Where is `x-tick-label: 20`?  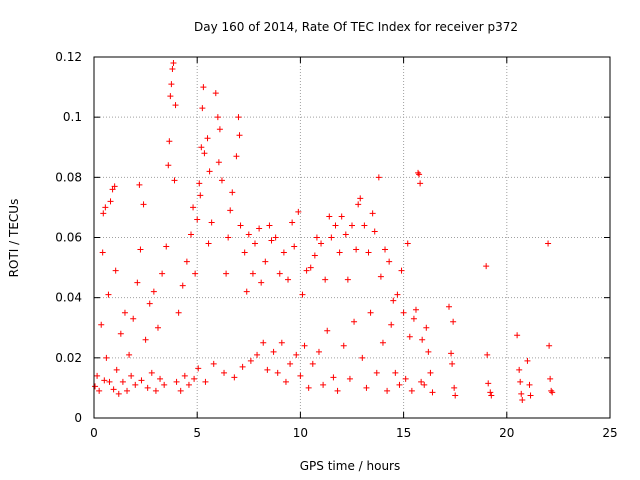
x-tick-label: 20 is located at coordinates (506, 433).